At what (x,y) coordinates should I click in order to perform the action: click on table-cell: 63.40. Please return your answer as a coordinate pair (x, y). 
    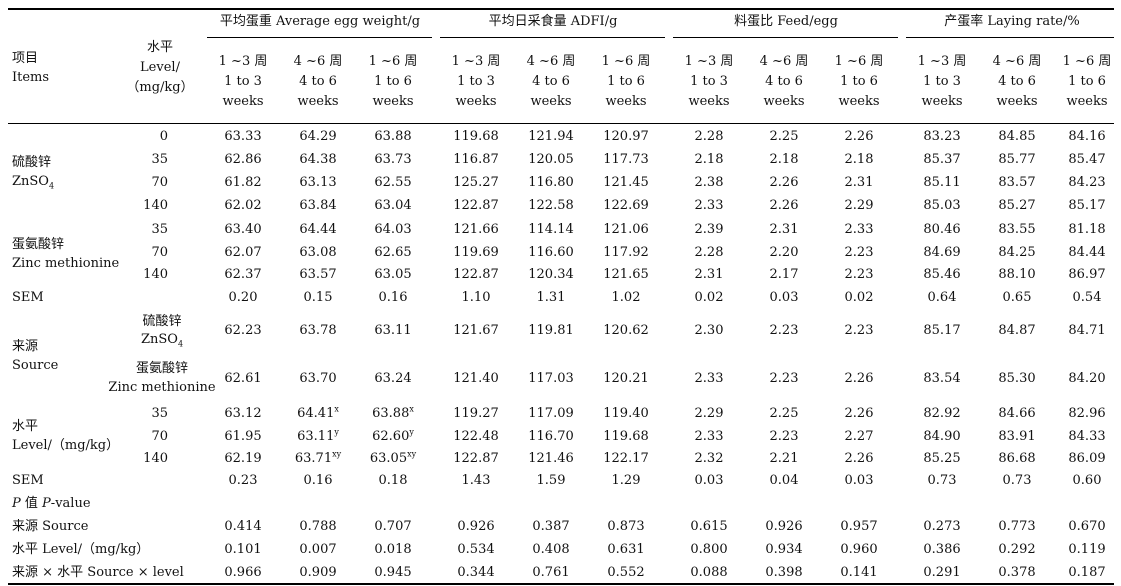
    Looking at the image, I should click on (243, 229).